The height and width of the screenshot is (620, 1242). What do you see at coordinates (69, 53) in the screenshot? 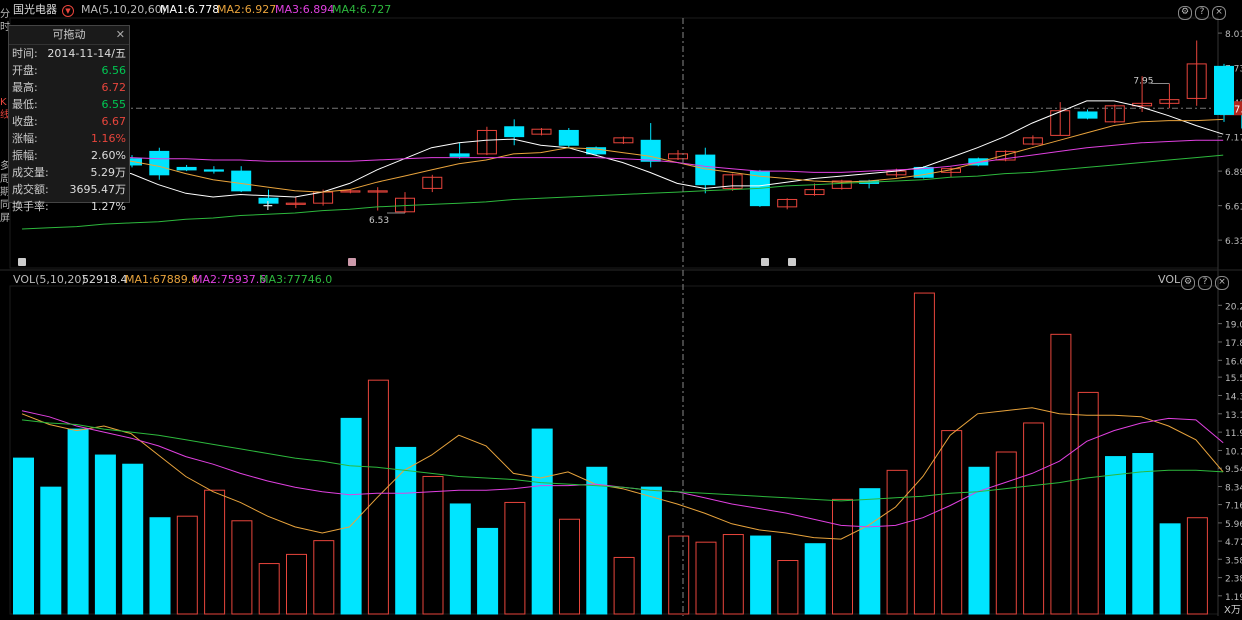
I see `info-row: 时间:2014-11-14/五` at bounding box center [69, 53].